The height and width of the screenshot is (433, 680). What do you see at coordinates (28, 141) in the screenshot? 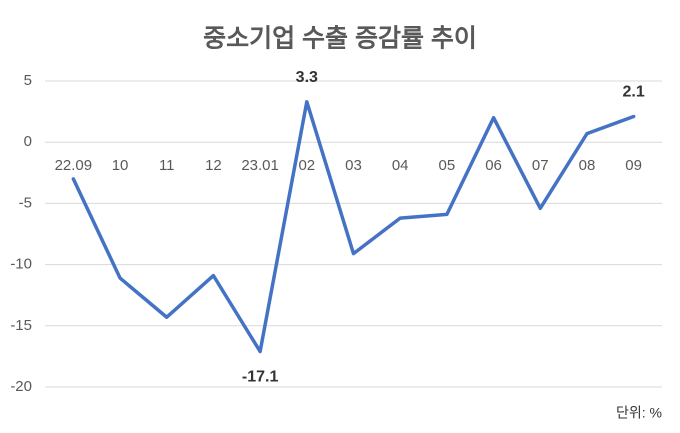
I see `y-tick-label: 0` at bounding box center [28, 141].